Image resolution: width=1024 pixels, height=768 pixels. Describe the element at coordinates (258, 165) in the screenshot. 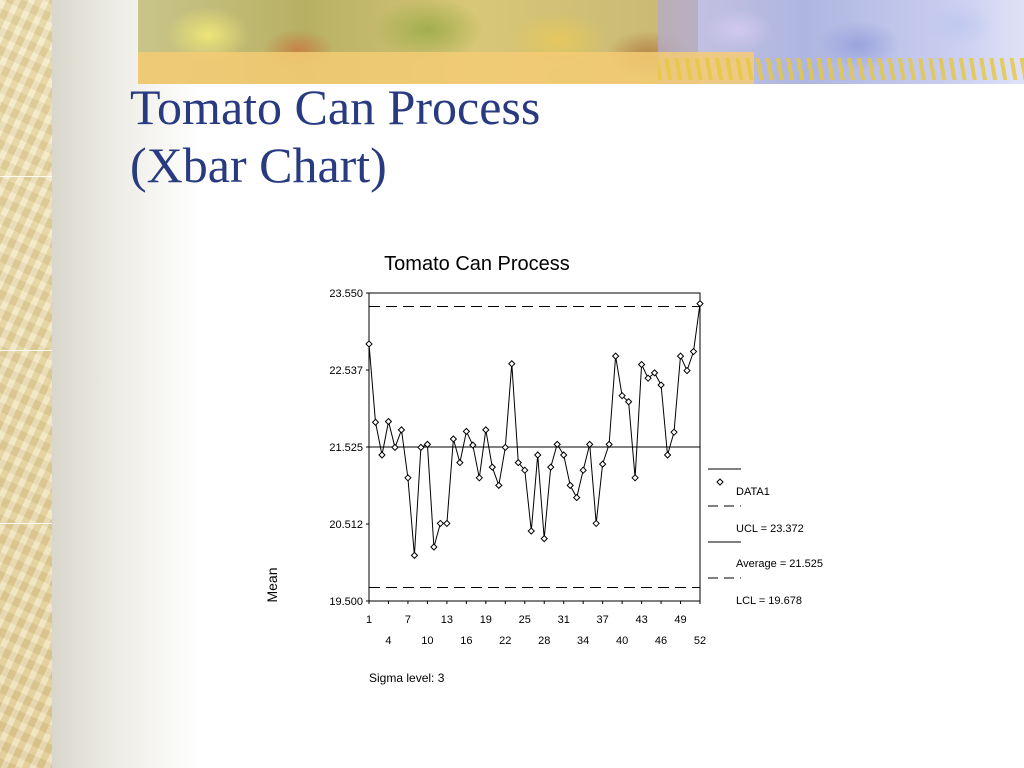

I see `slide-title-line2: (Xbar Chart)` at that location.